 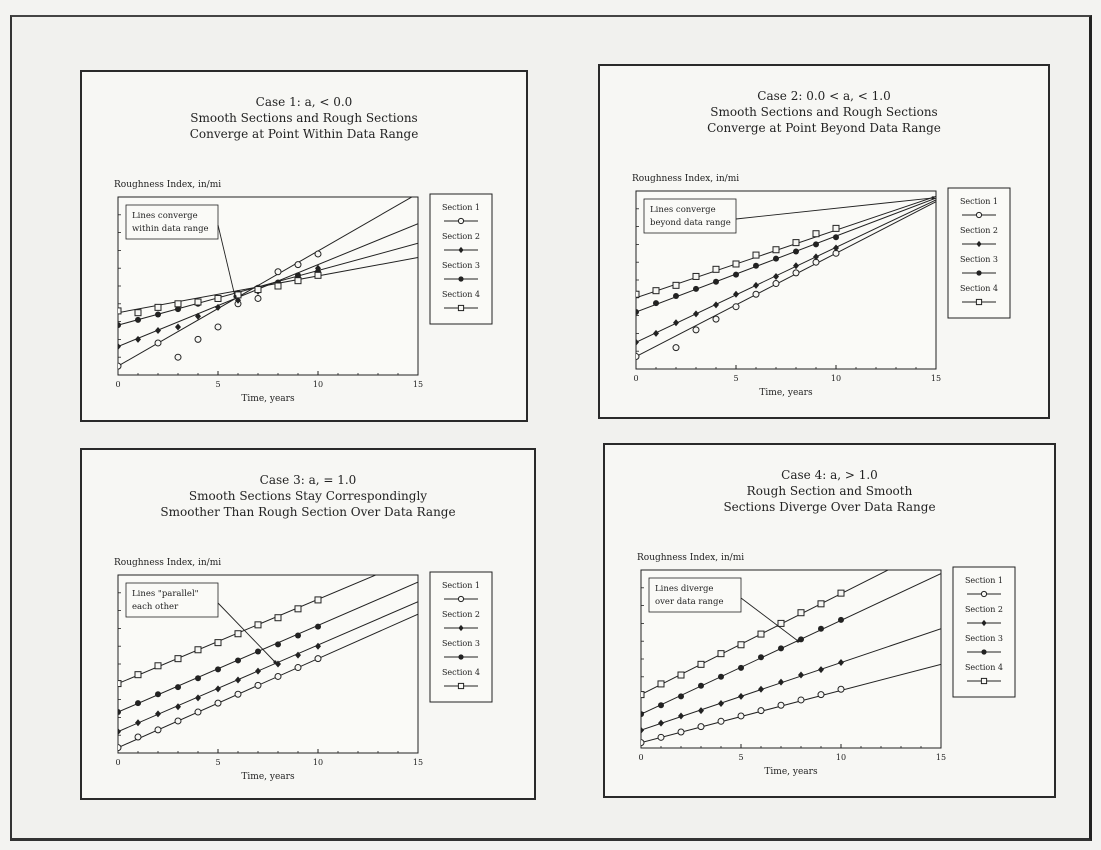 I want to click on chart-title-line-3: Converge at Point Within Data Range, so click(x=304, y=134).